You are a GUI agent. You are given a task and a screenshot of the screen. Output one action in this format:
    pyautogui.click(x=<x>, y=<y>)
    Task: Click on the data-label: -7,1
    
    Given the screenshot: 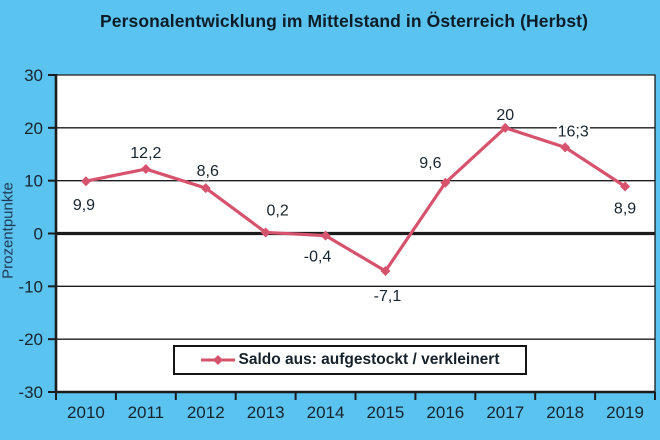 What is the action you would take?
    pyautogui.click(x=388, y=296)
    